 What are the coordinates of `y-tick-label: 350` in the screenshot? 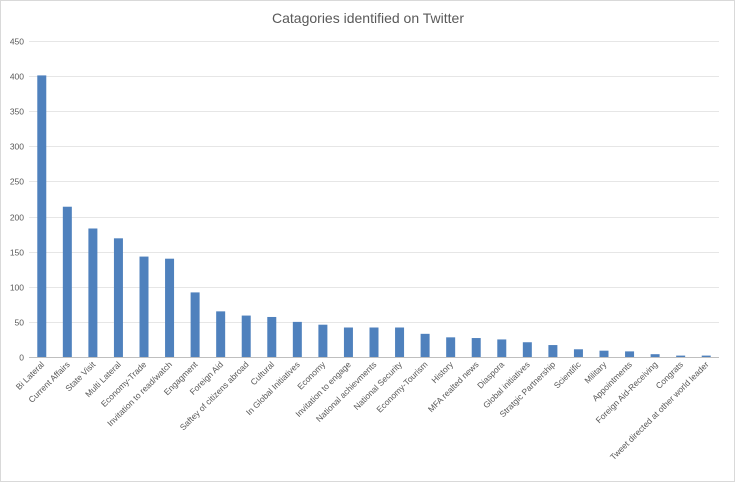 It's located at (17, 112).